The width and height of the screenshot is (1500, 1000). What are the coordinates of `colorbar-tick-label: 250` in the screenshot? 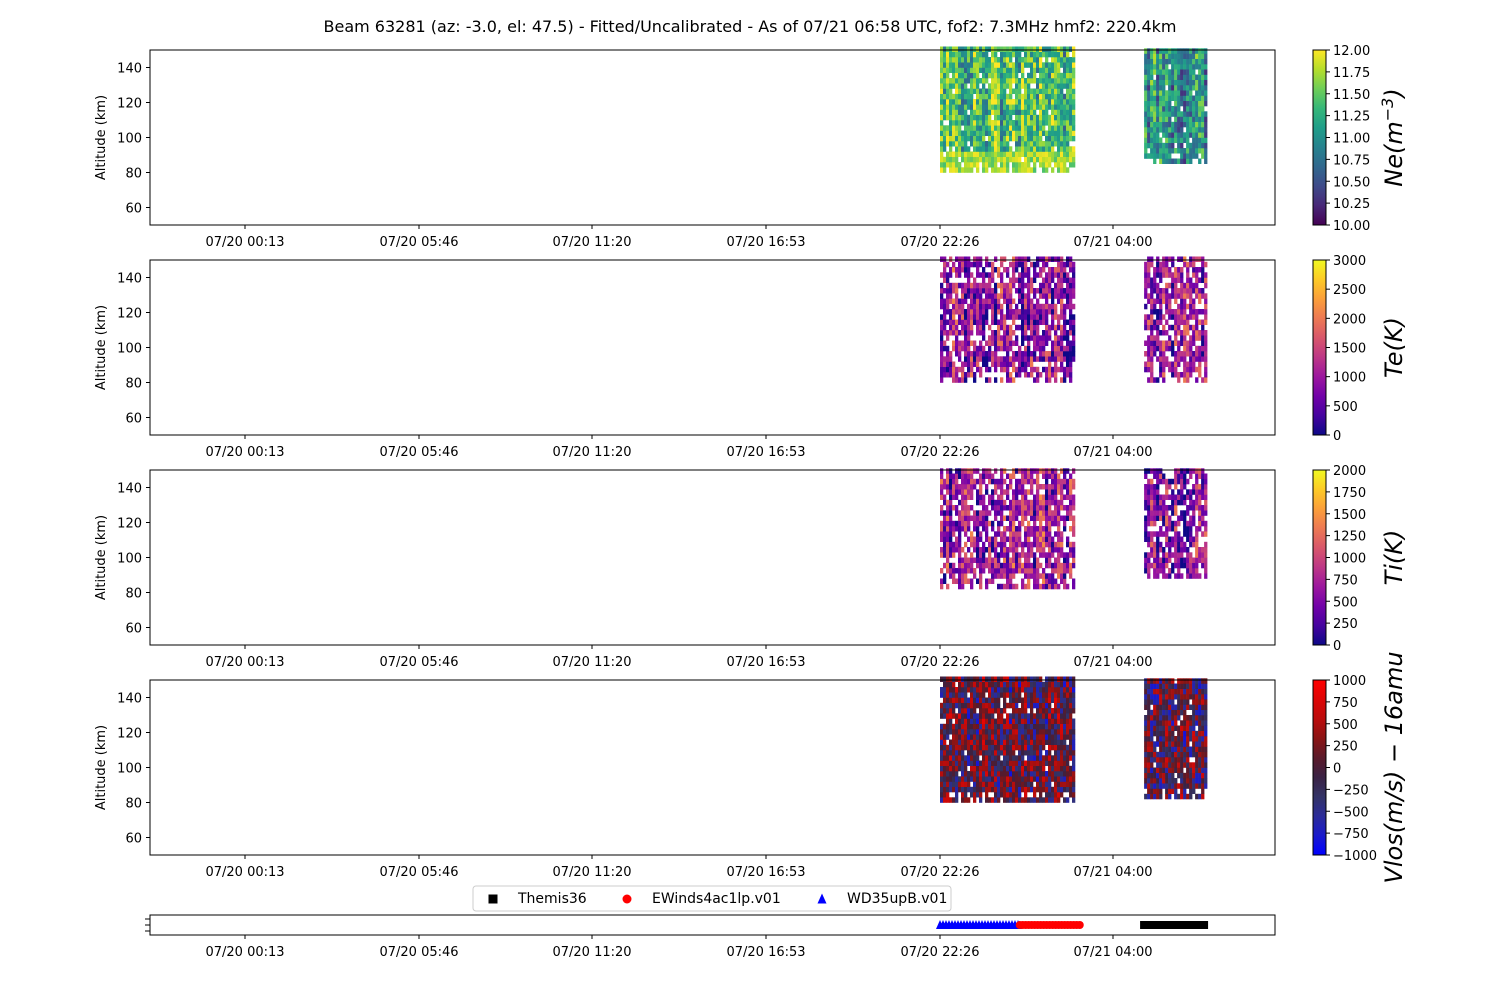 It's located at (1345, 624).